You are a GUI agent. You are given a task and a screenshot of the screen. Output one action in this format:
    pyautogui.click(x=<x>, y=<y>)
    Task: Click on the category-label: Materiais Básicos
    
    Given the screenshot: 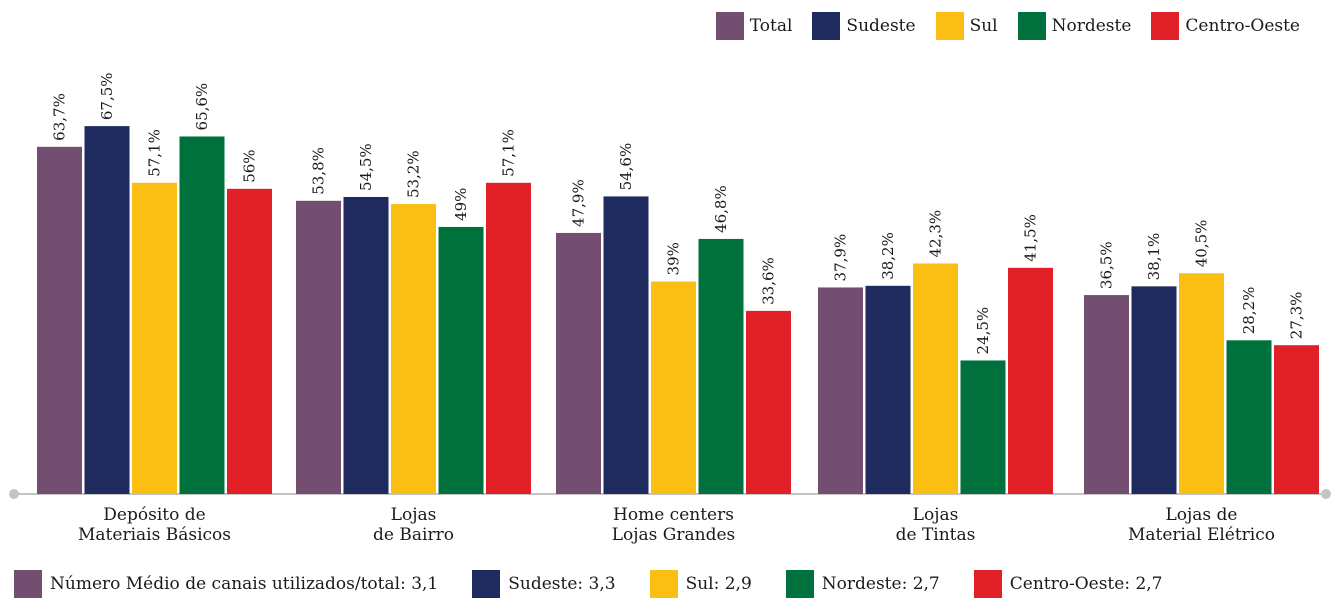 What is the action you would take?
    pyautogui.click(x=154, y=535)
    